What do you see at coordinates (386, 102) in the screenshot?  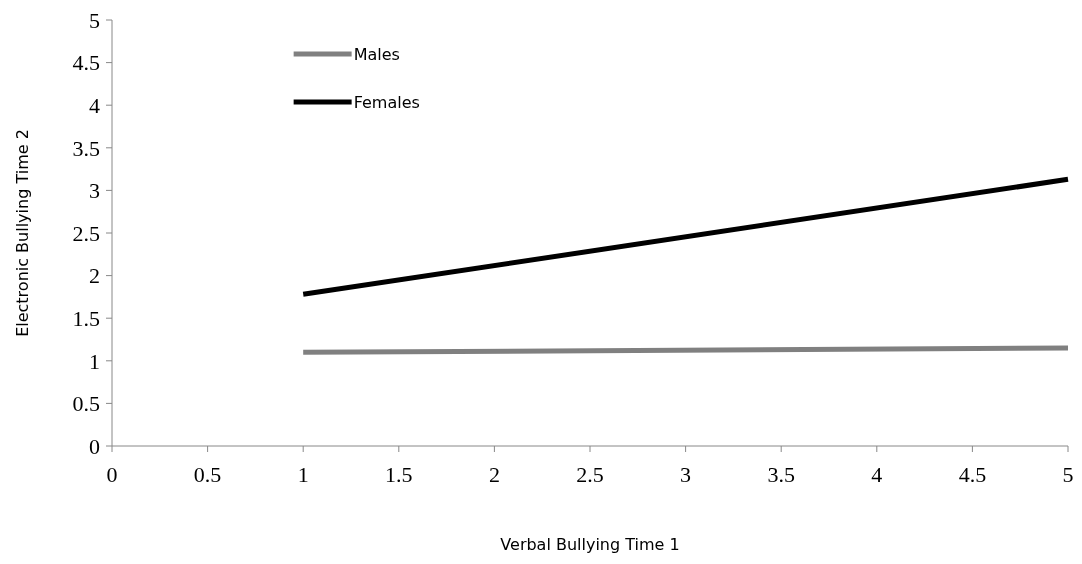 I see `legend-label: Females` at bounding box center [386, 102].